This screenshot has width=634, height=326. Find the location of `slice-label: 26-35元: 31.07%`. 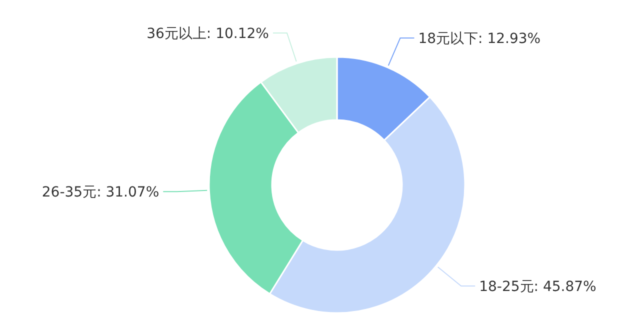

slice-label: 26-35元: 31.07% is located at coordinates (101, 192).